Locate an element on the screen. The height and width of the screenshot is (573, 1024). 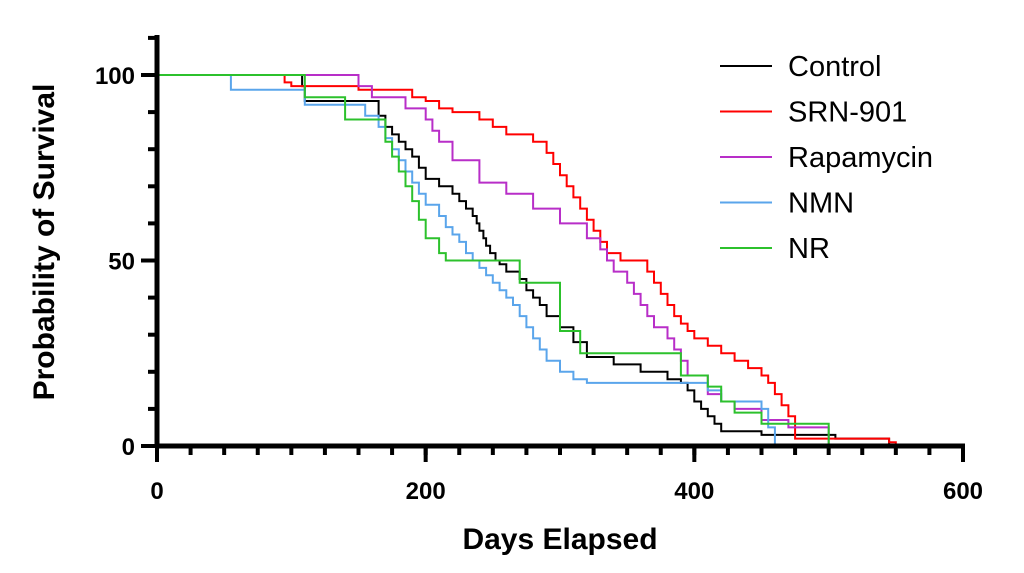
legend: Control SRN-901 Rapamycin NMN NR is located at coordinates (826, 158).